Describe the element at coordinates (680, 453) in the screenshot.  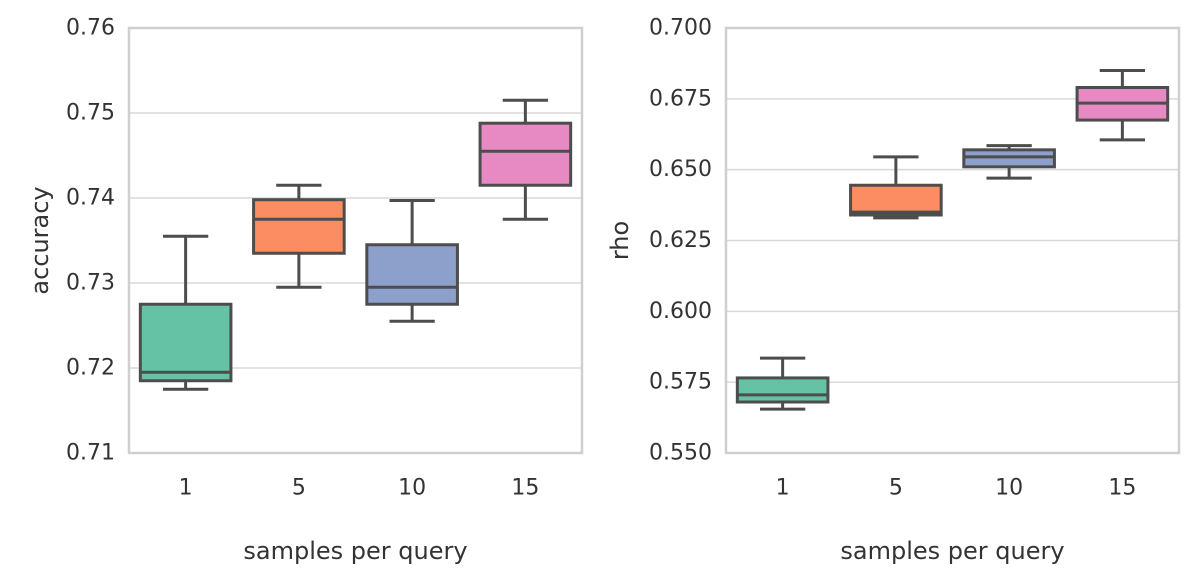
I see `y-tick-label: 0.550` at that location.